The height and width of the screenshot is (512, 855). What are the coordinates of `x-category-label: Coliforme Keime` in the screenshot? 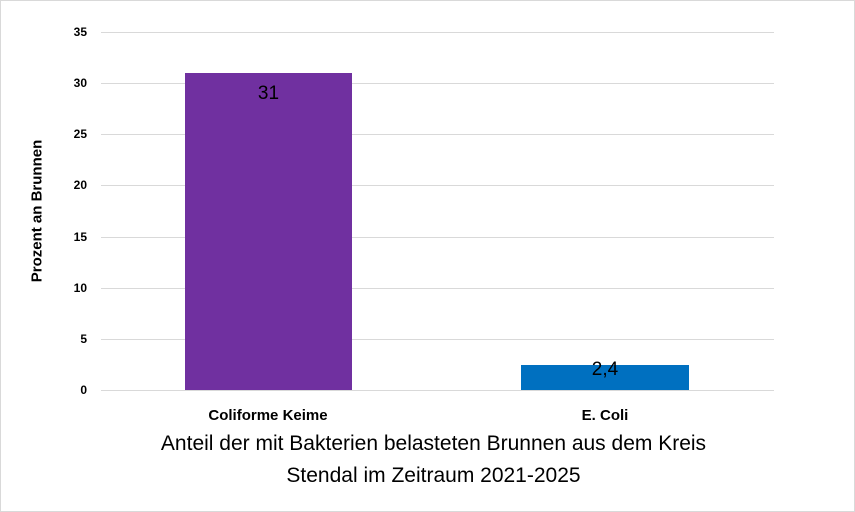 It's located at (268, 415).